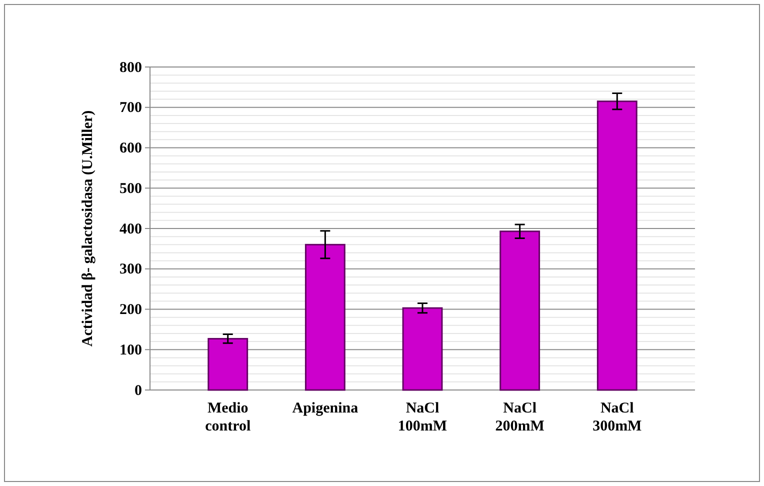 The image size is (764, 486). What do you see at coordinates (423, 417) in the screenshot?
I see `x-tick-label: NaCl 100mM` at bounding box center [423, 417].